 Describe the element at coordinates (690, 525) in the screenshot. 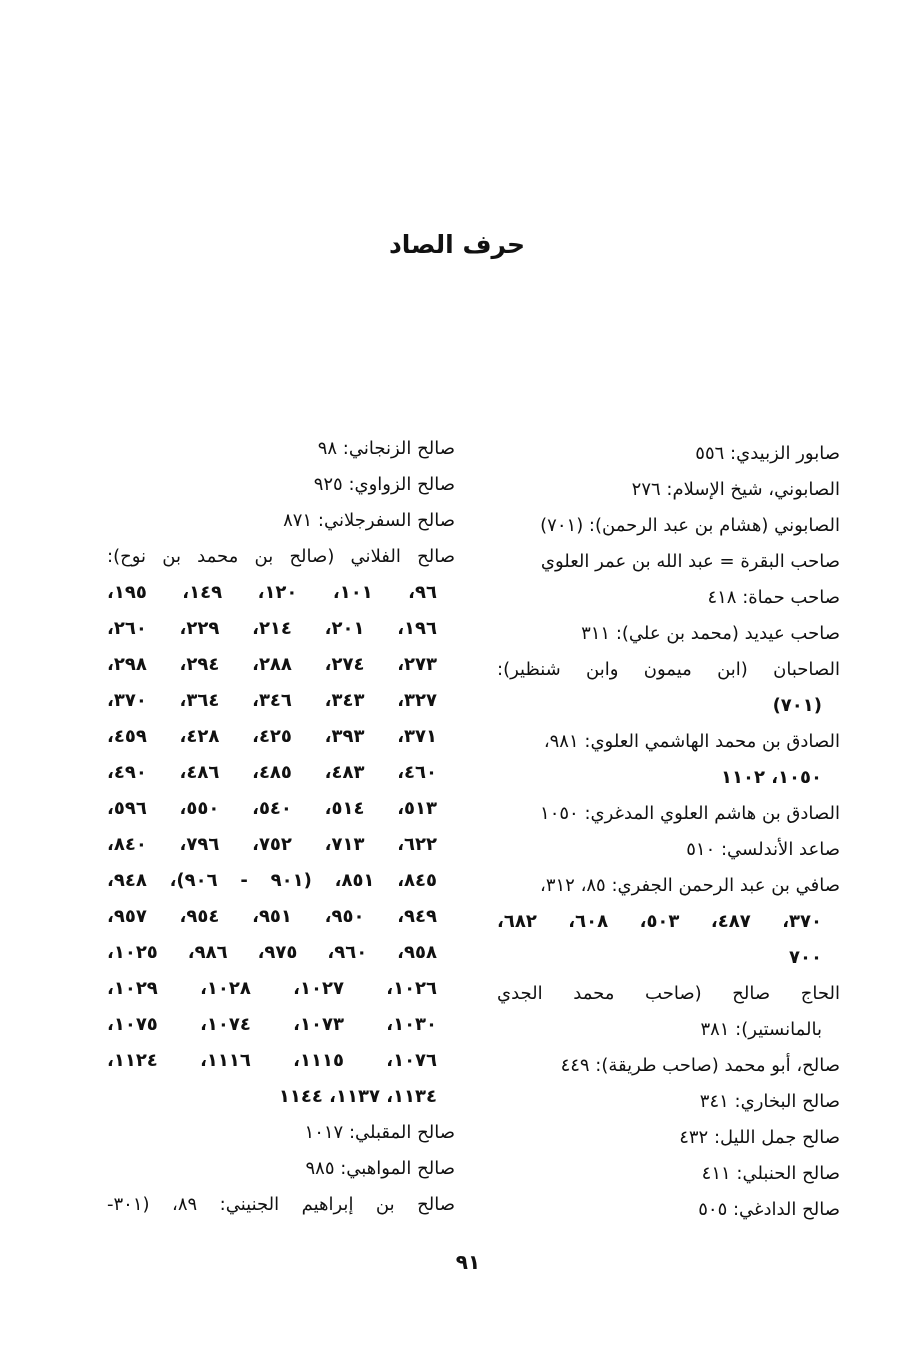

I see `index-entry: الصابوني (هشام بن عبد الرحمن): (٧٠١)` at that location.